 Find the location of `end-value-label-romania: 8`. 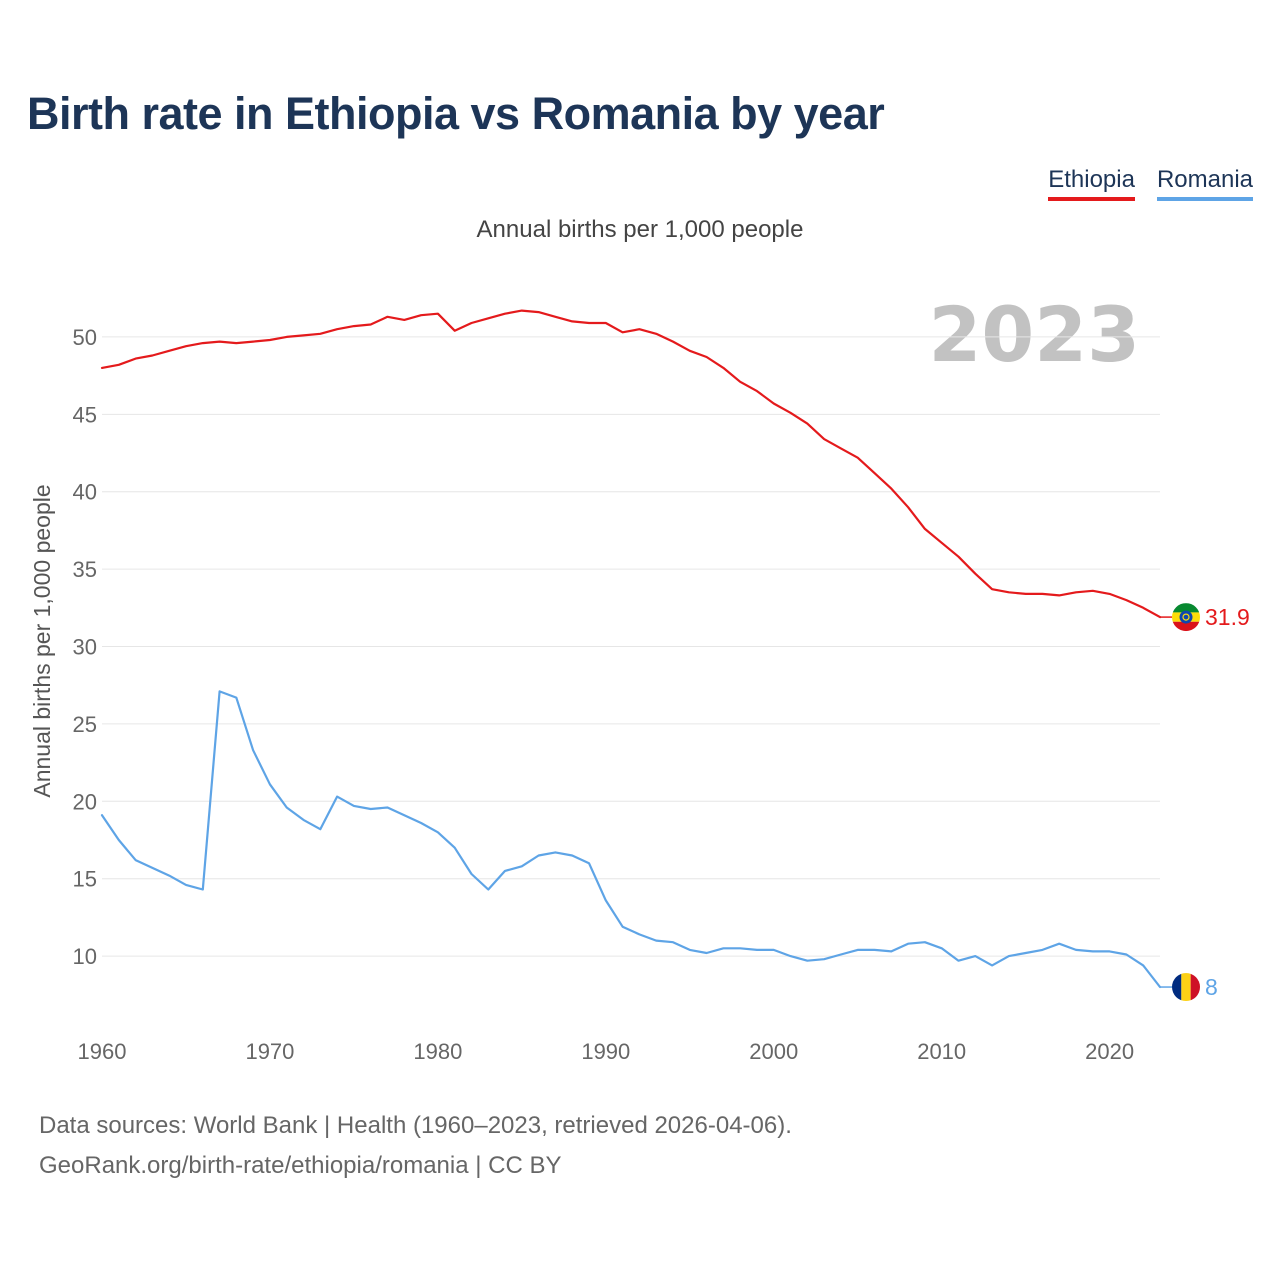

end-value-label-romania: 8 is located at coordinates (1211, 987).